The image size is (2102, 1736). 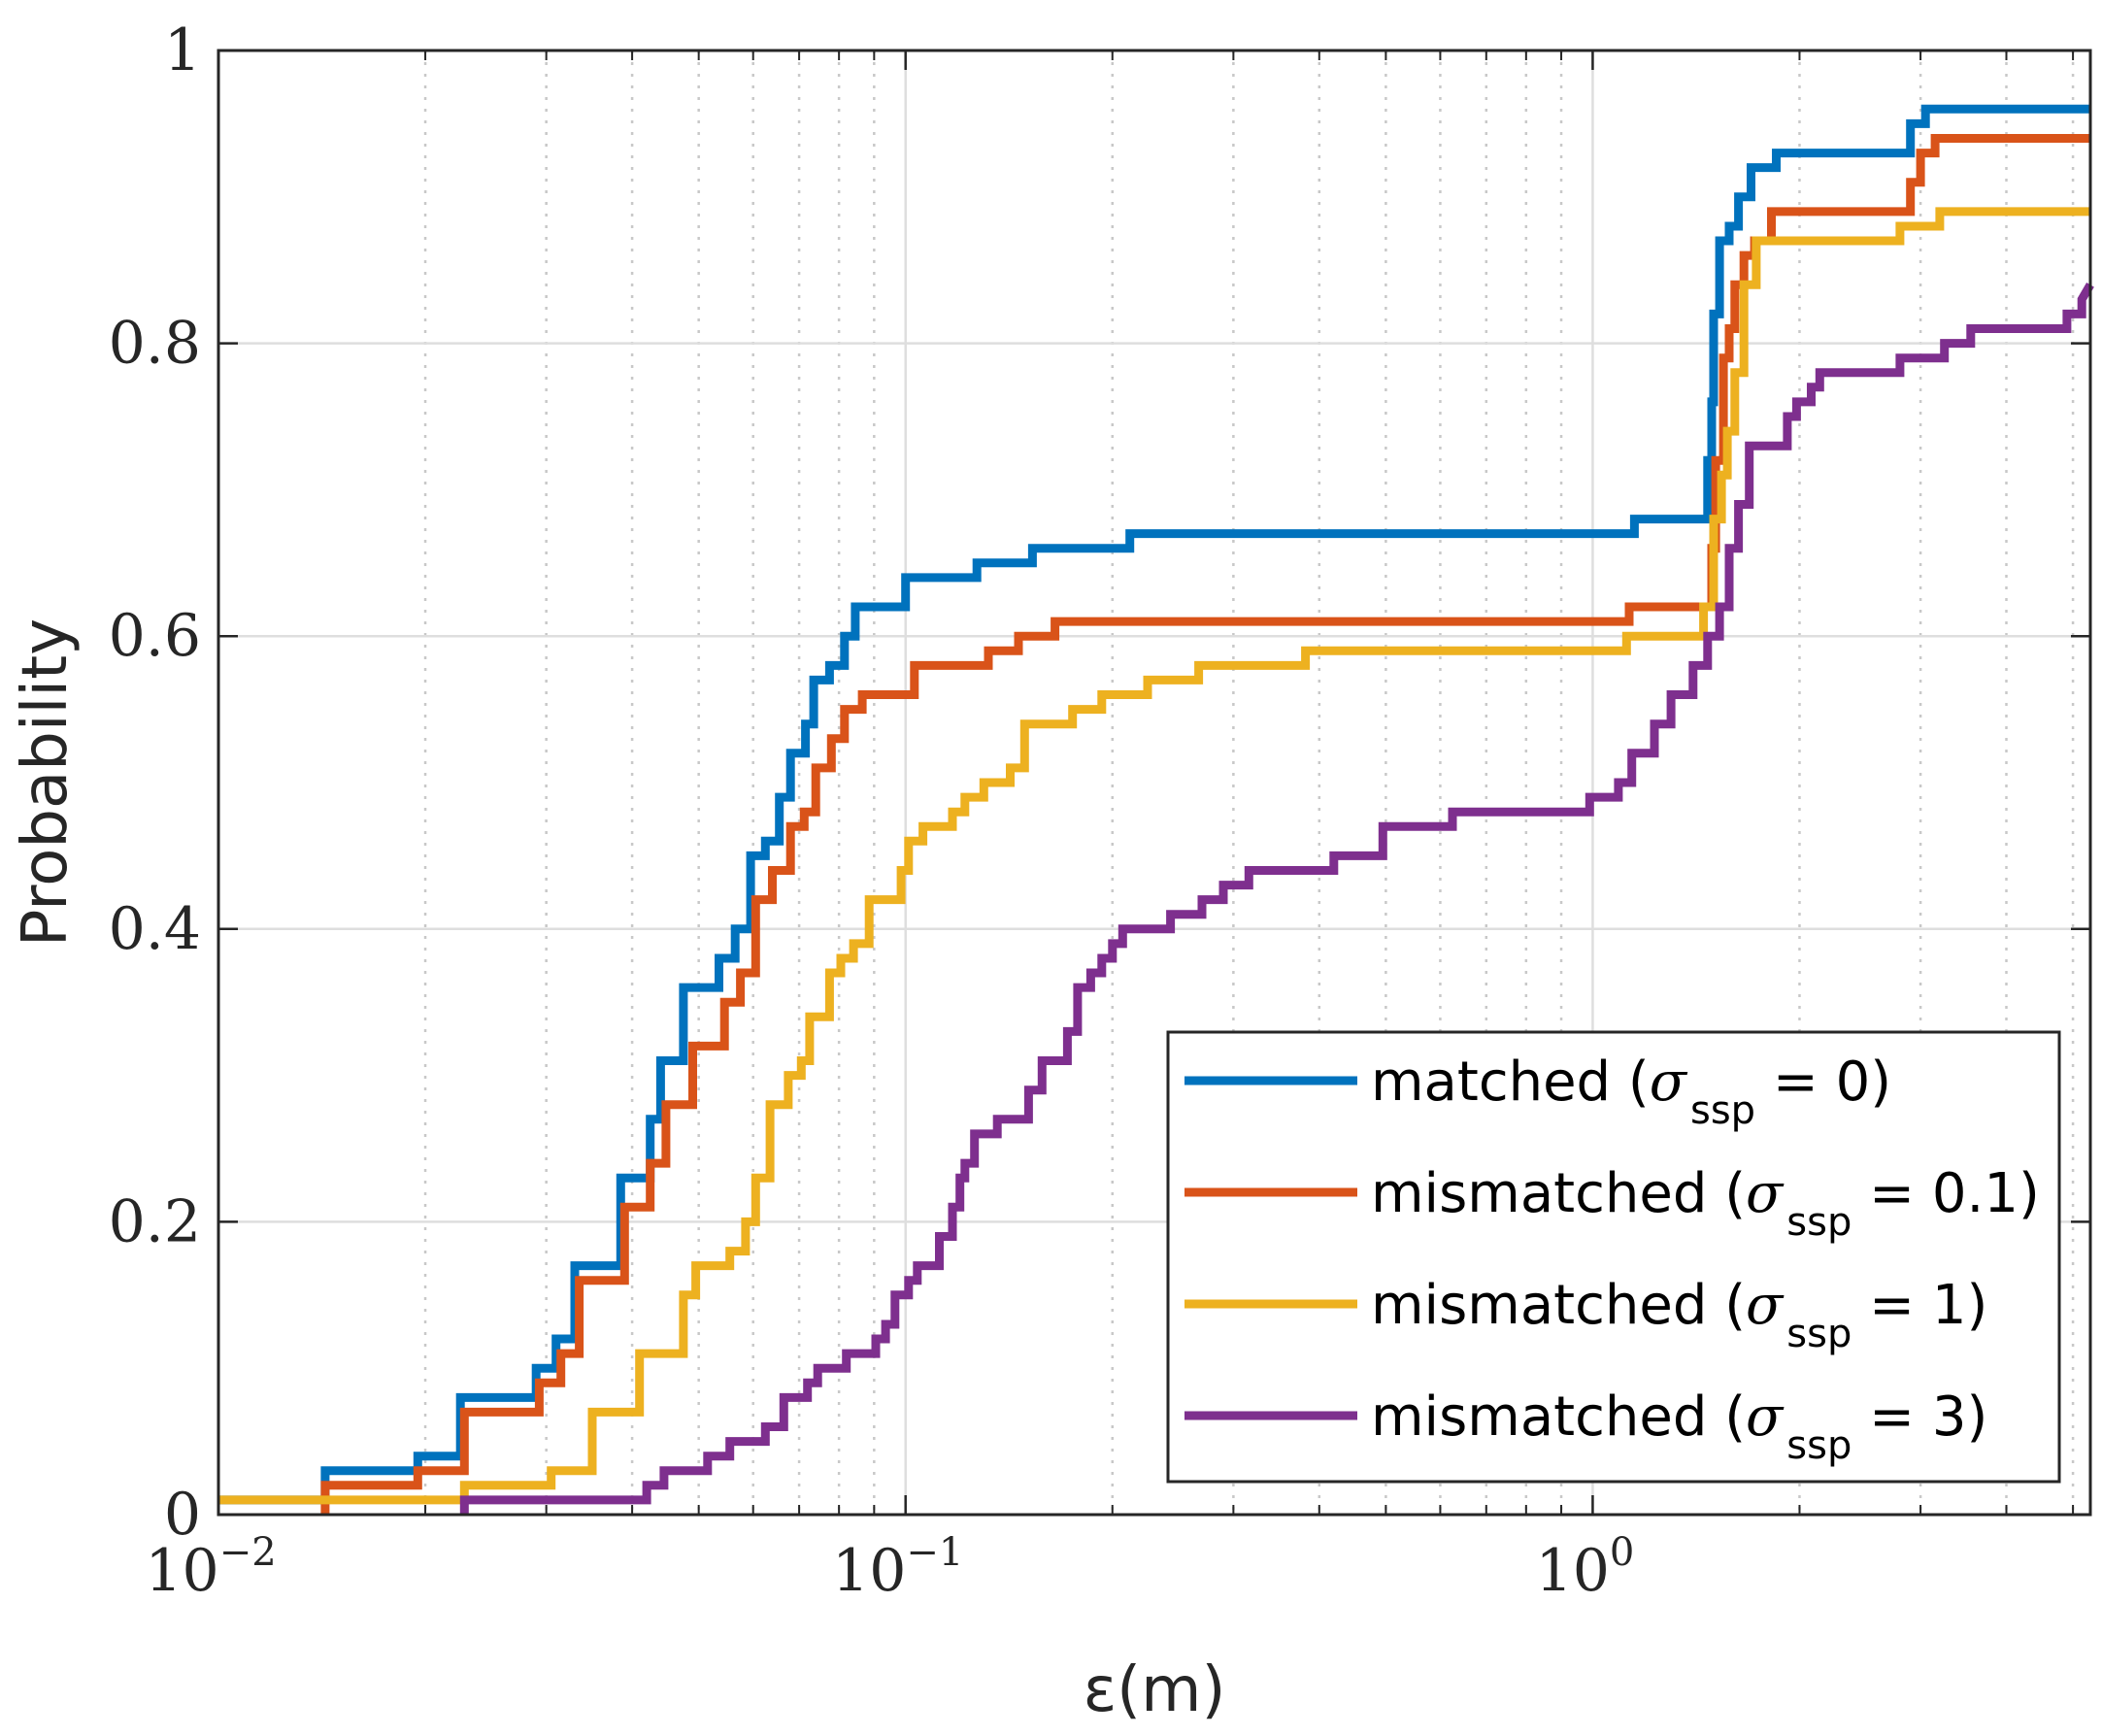 I want to click on y-tick-label: 0, so click(x=182, y=1515).